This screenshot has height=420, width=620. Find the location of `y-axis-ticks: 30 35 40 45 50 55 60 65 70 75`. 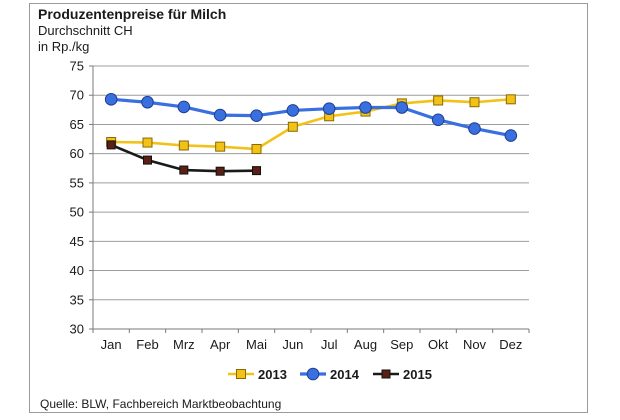

y-axis-ticks: 30 35 40 45 50 55 60 65 70 75 is located at coordinates (77, 198).